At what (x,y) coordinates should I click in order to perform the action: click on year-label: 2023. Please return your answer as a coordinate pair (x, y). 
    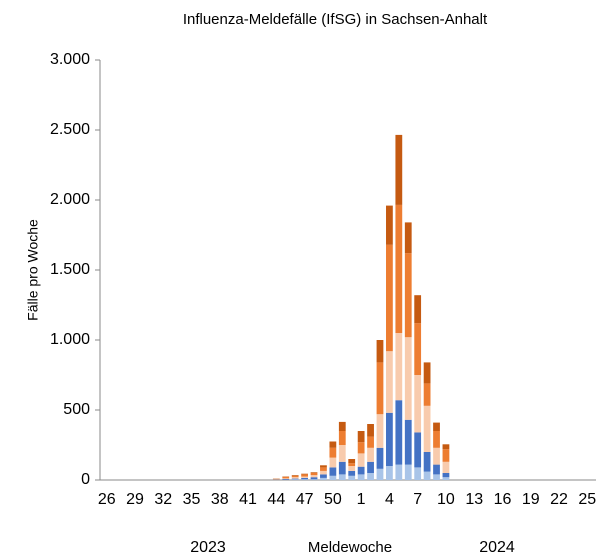
    Looking at the image, I should click on (208, 547).